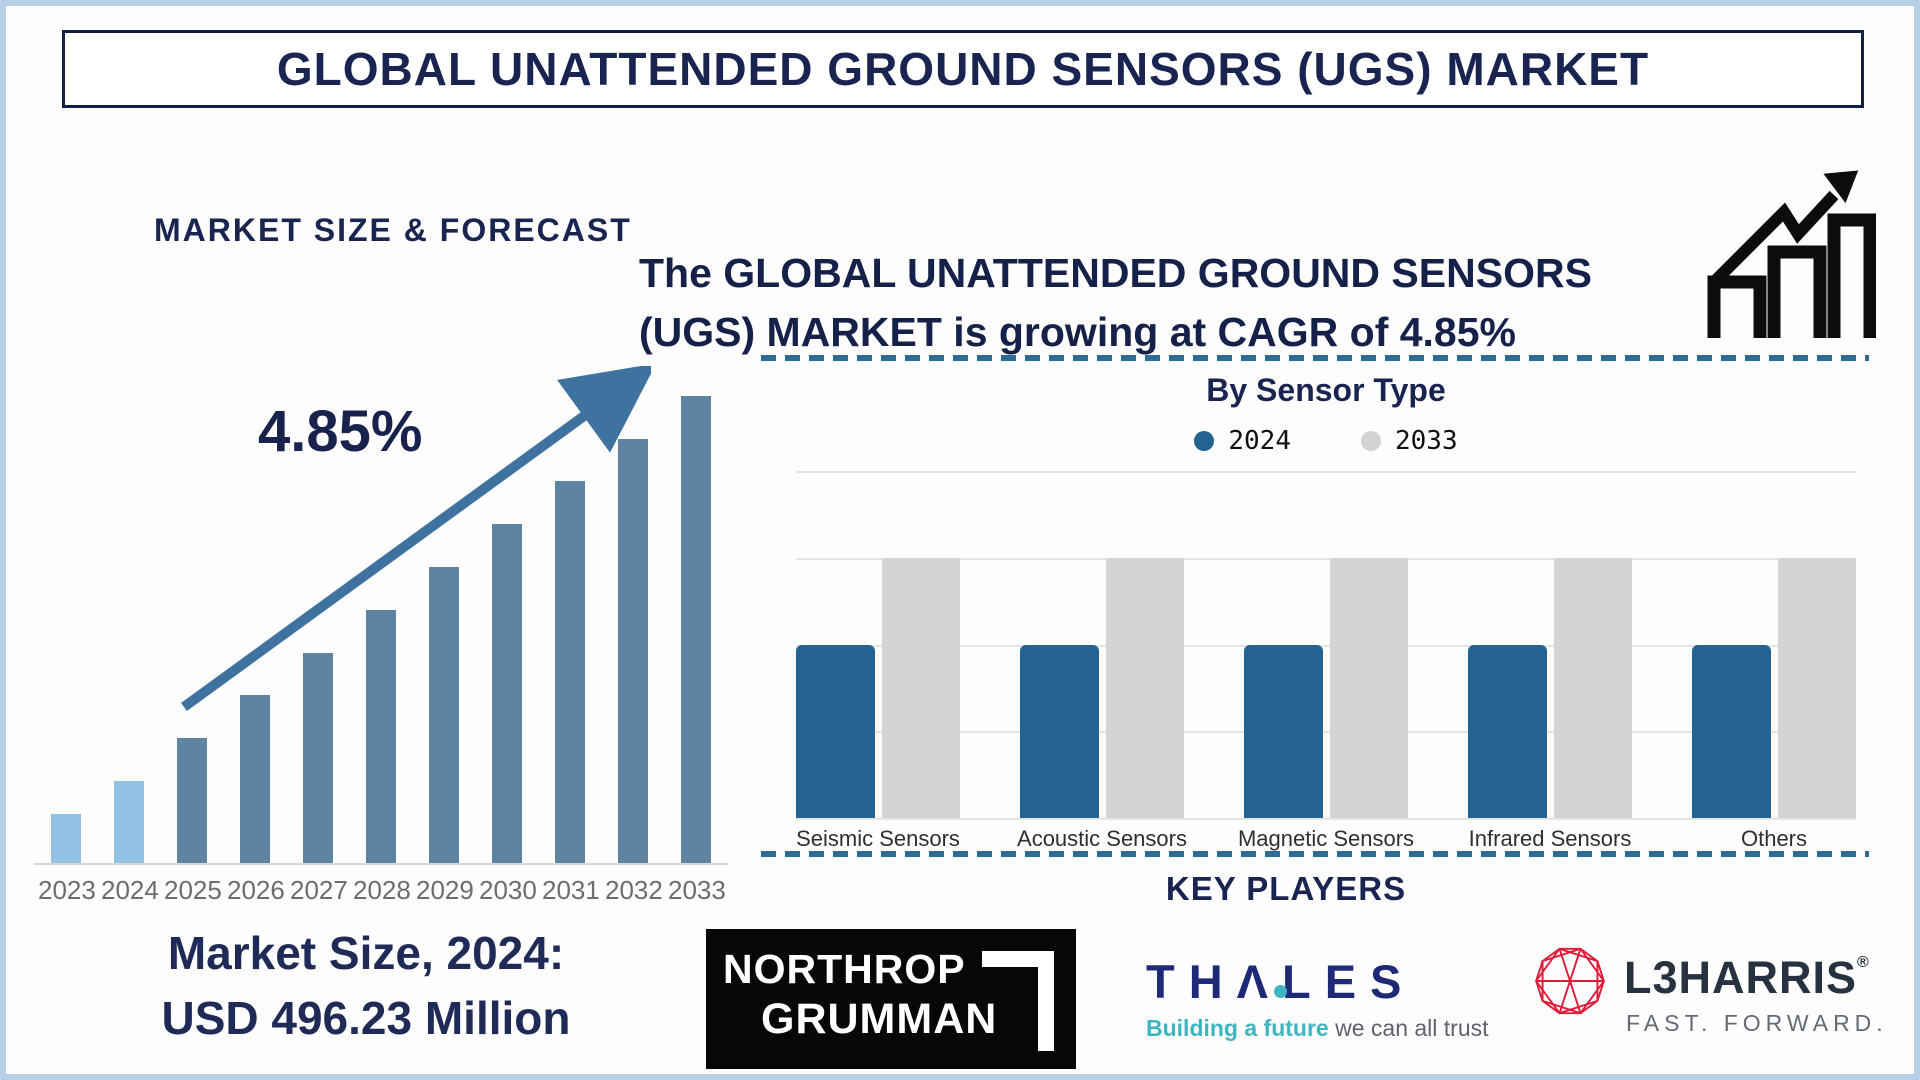 This screenshot has width=1920, height=1080. I want to click on thales-wordmark-text: THΛLES, so click(1281, 981).